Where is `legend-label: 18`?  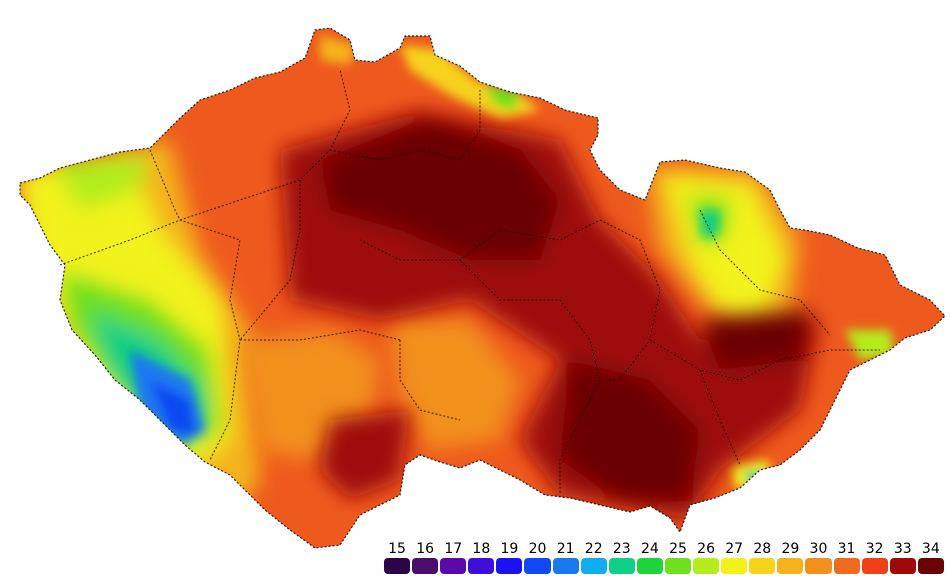
legend-label: 18 is located at coordinates (481, 549).